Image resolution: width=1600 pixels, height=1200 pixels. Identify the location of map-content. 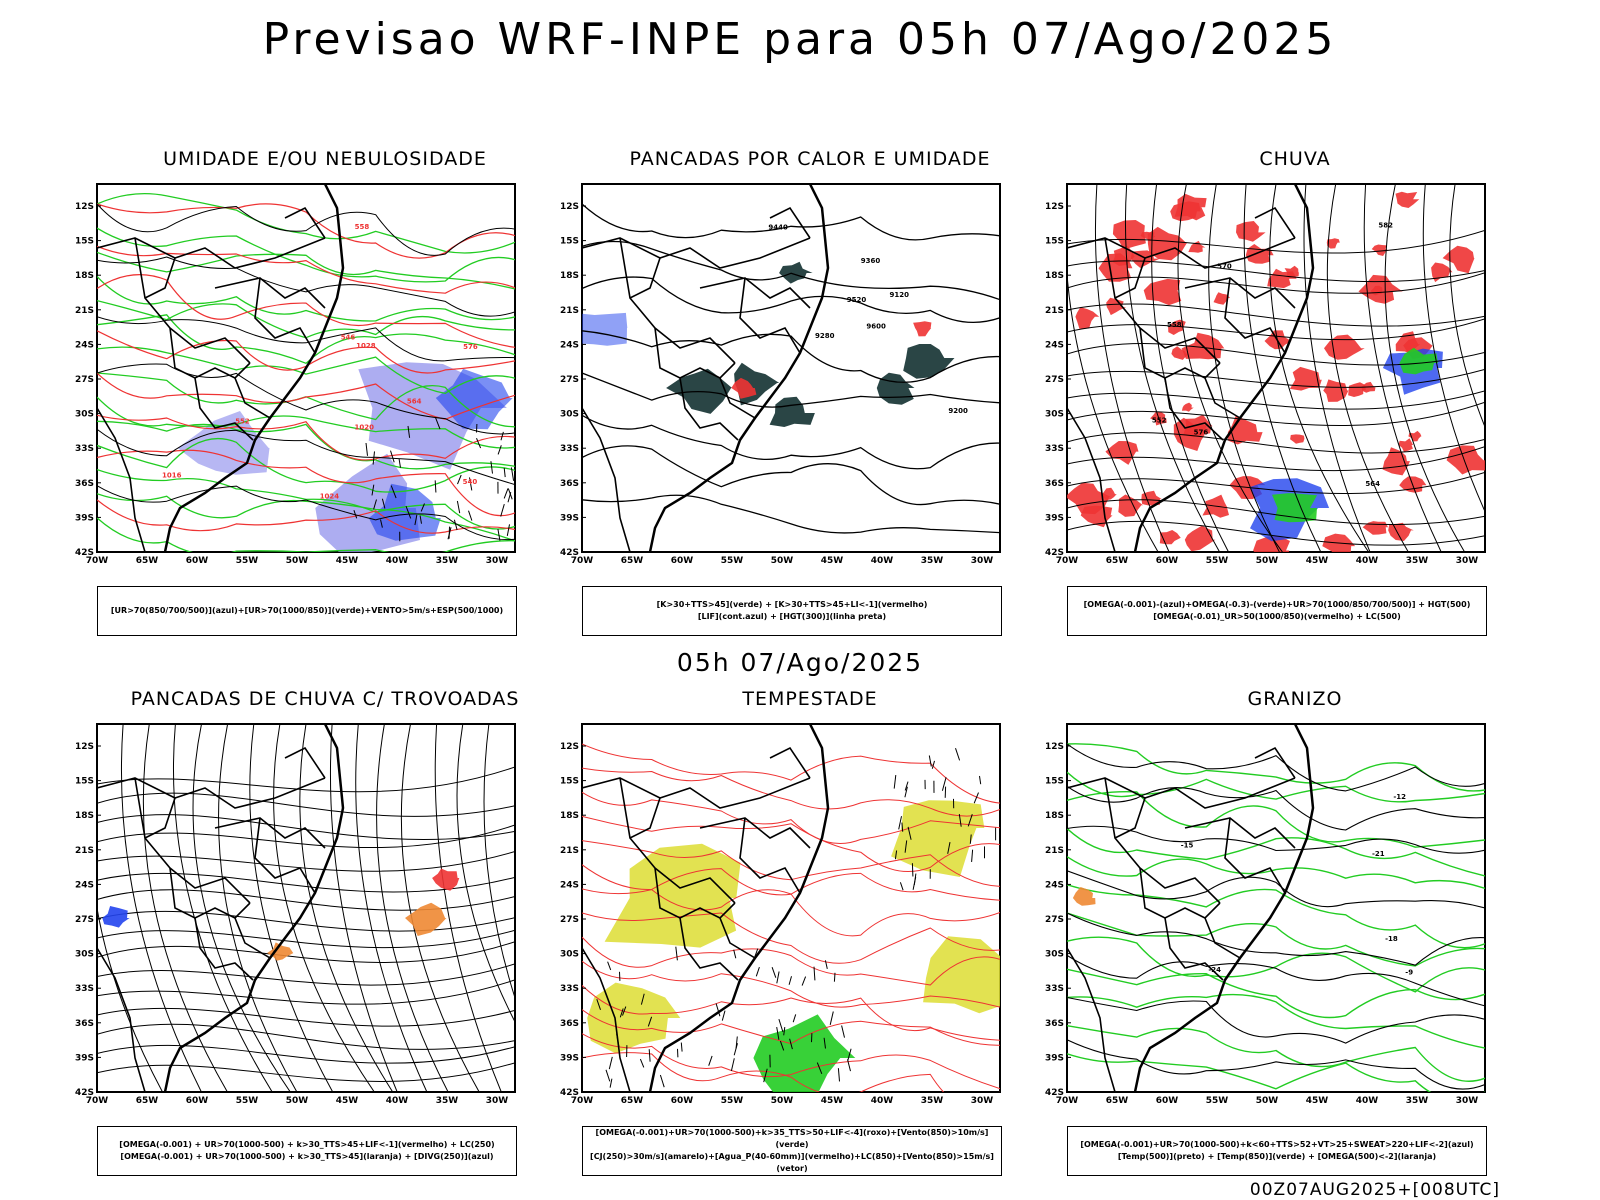
(791, 908).